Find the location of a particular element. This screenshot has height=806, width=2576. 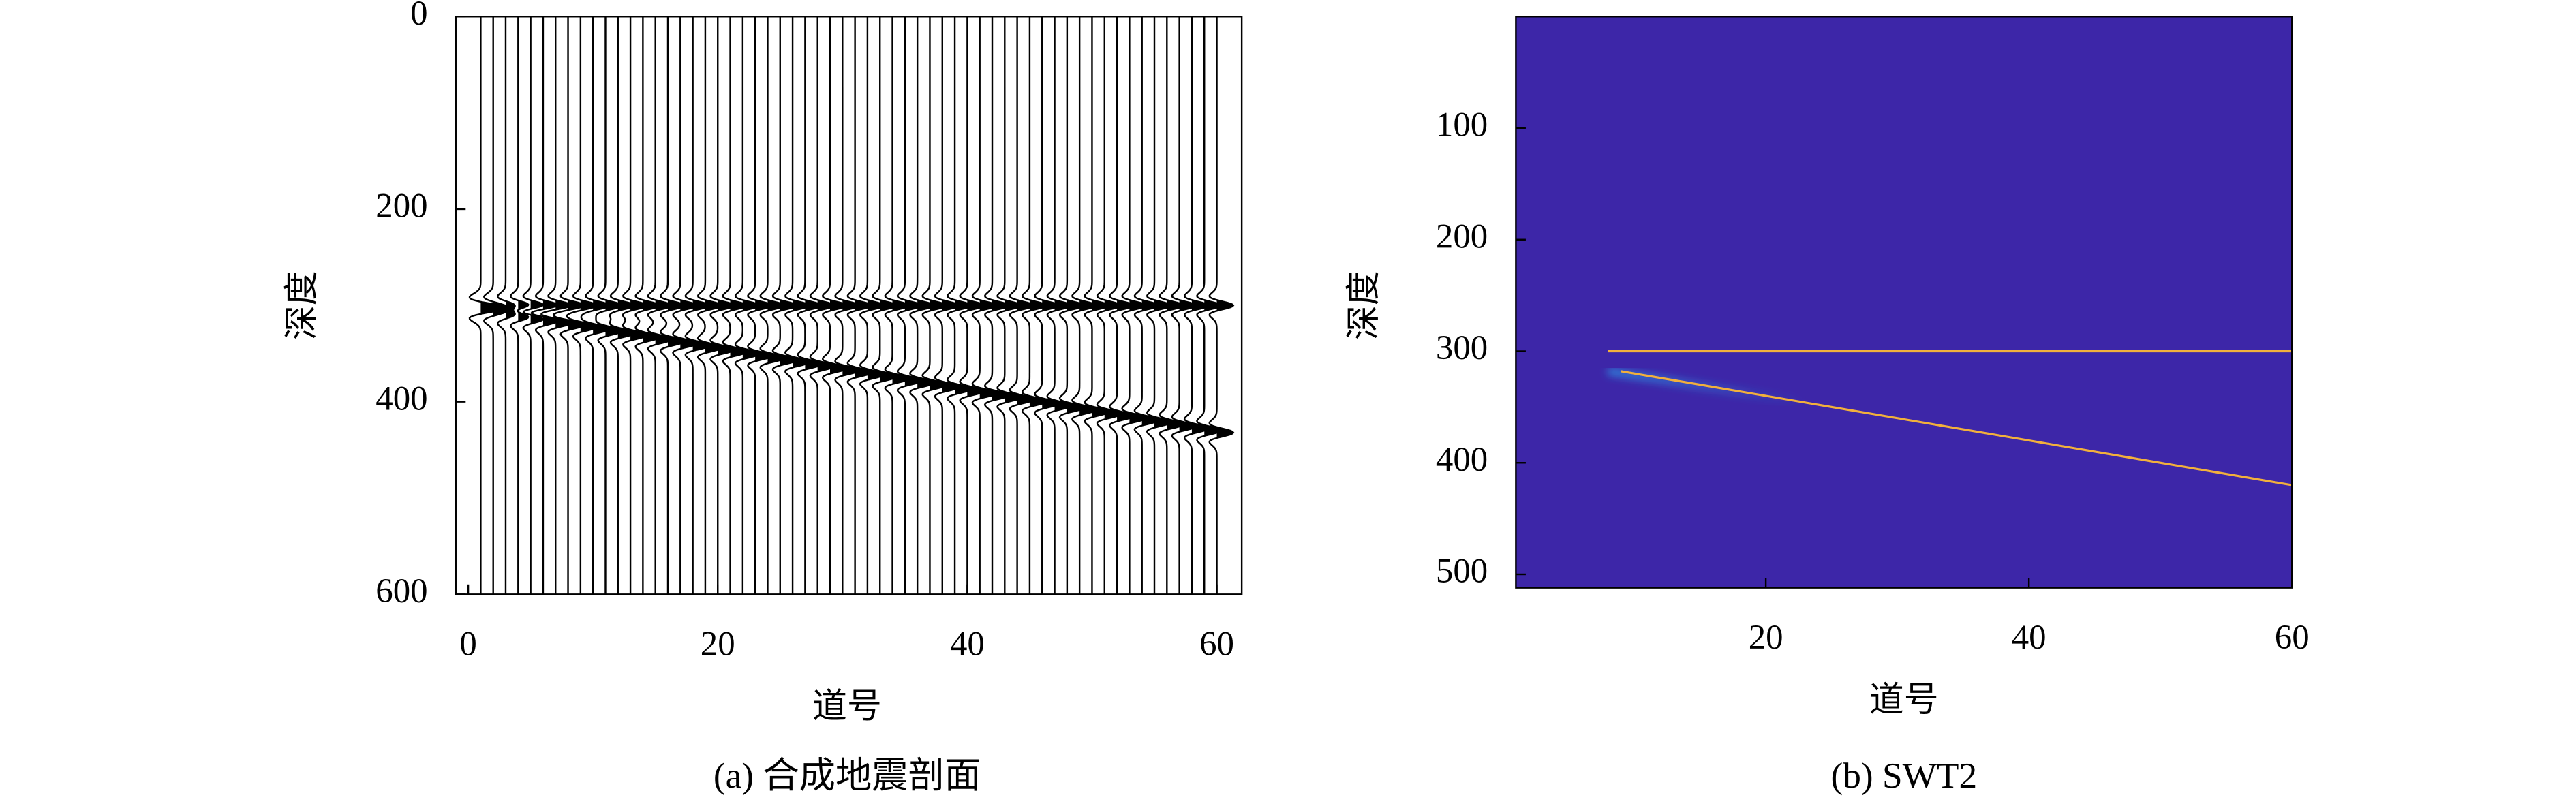

caption: (b) SWT2 is located at coordinates (1903, 776).